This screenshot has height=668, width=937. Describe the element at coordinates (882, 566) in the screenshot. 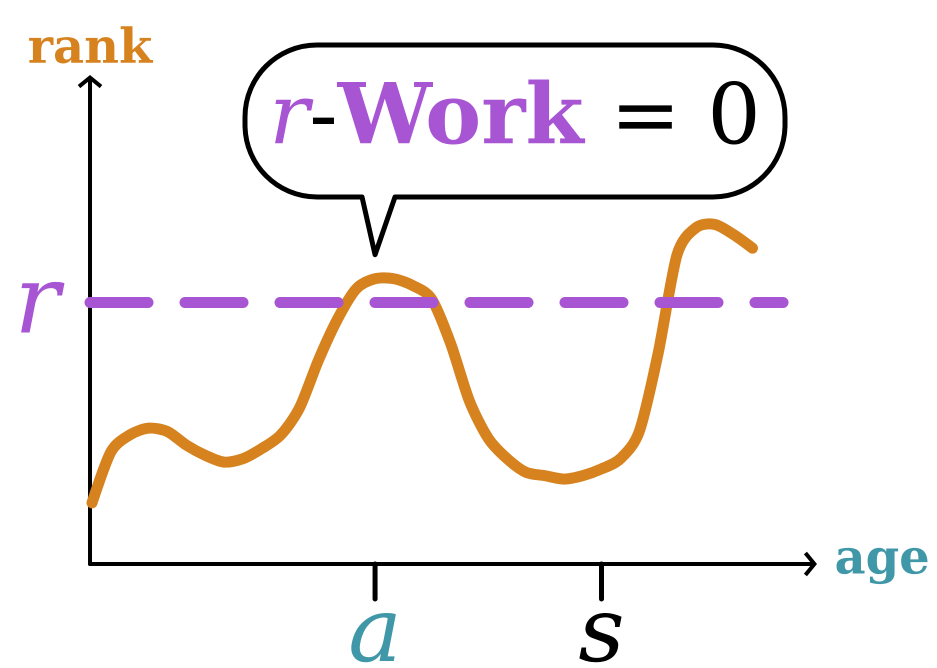

I see `x-axis-title: age` at that location.